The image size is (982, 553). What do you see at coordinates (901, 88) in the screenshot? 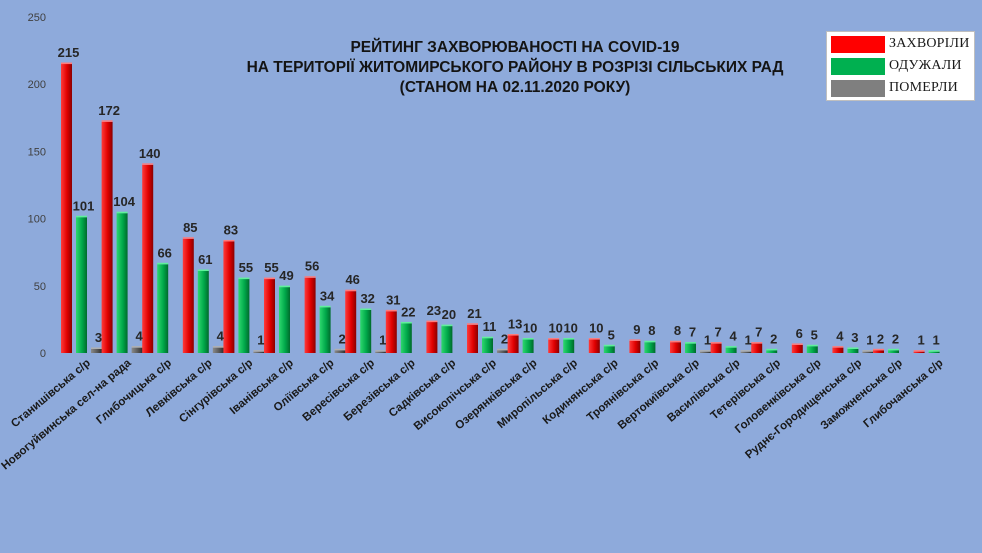
I see `legend-item-deceased: ПОМЕРЛИ` at bounding box center [901, 88].